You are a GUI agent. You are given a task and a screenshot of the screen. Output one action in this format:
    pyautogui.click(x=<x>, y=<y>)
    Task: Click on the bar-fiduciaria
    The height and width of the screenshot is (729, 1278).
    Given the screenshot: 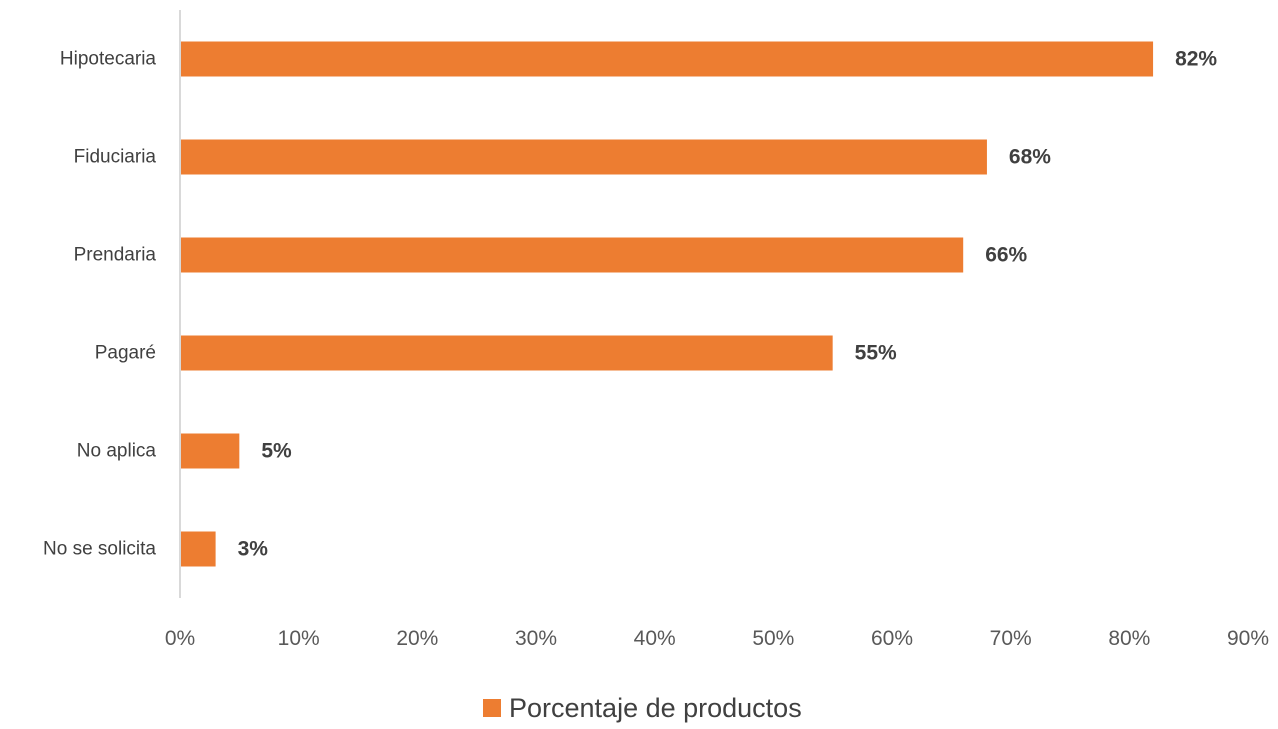 What is the action you would take?
    pyautogui.click(x=584, y=157)
    